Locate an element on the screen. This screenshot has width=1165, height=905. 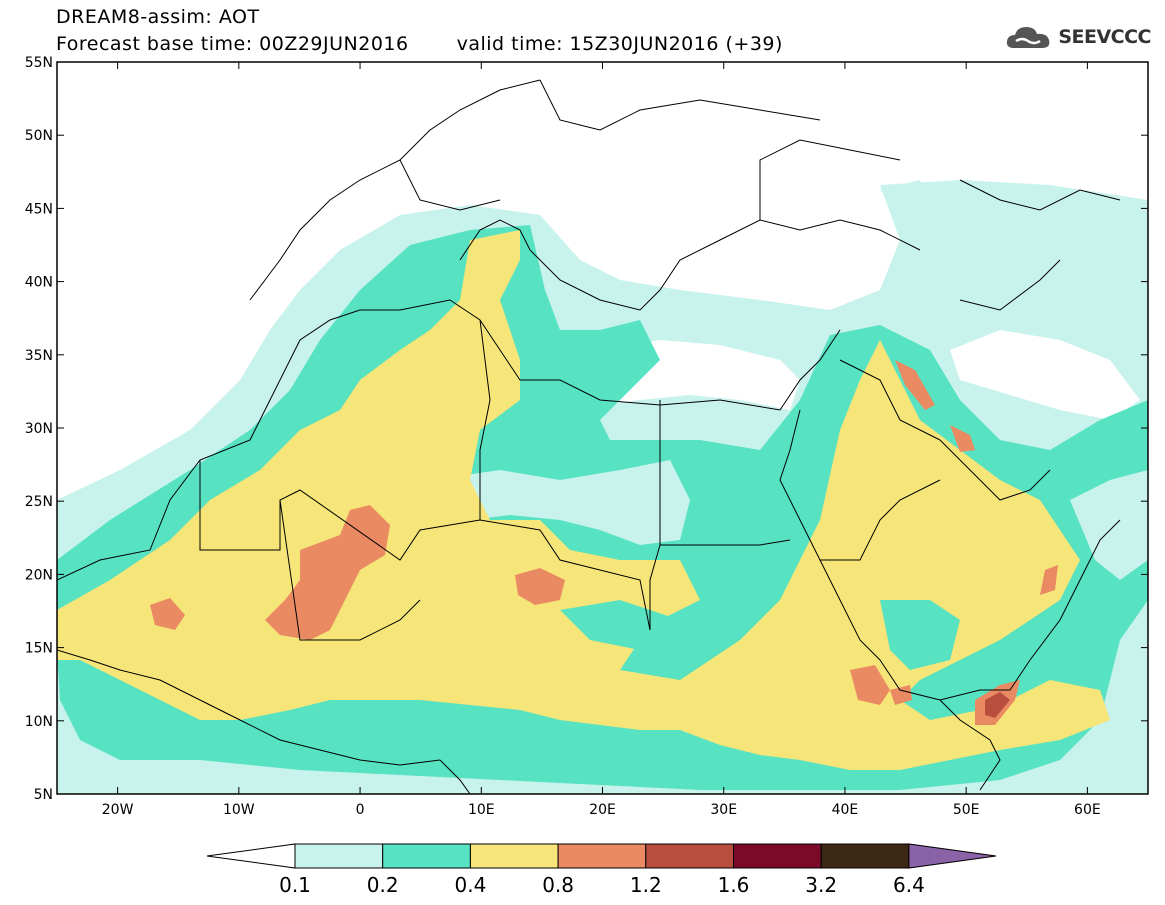
lat-tick-label: 20N is located at coordinates (39, 575).